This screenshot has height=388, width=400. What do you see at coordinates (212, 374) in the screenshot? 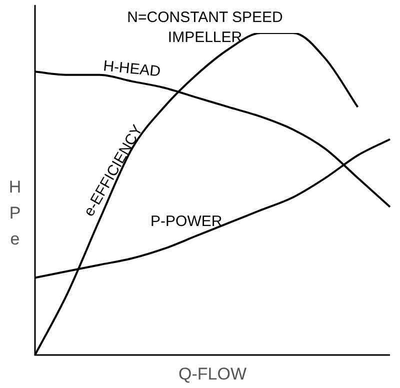
I see `x-axis-title: Q-FLOW` at bounding box center [212, 374].